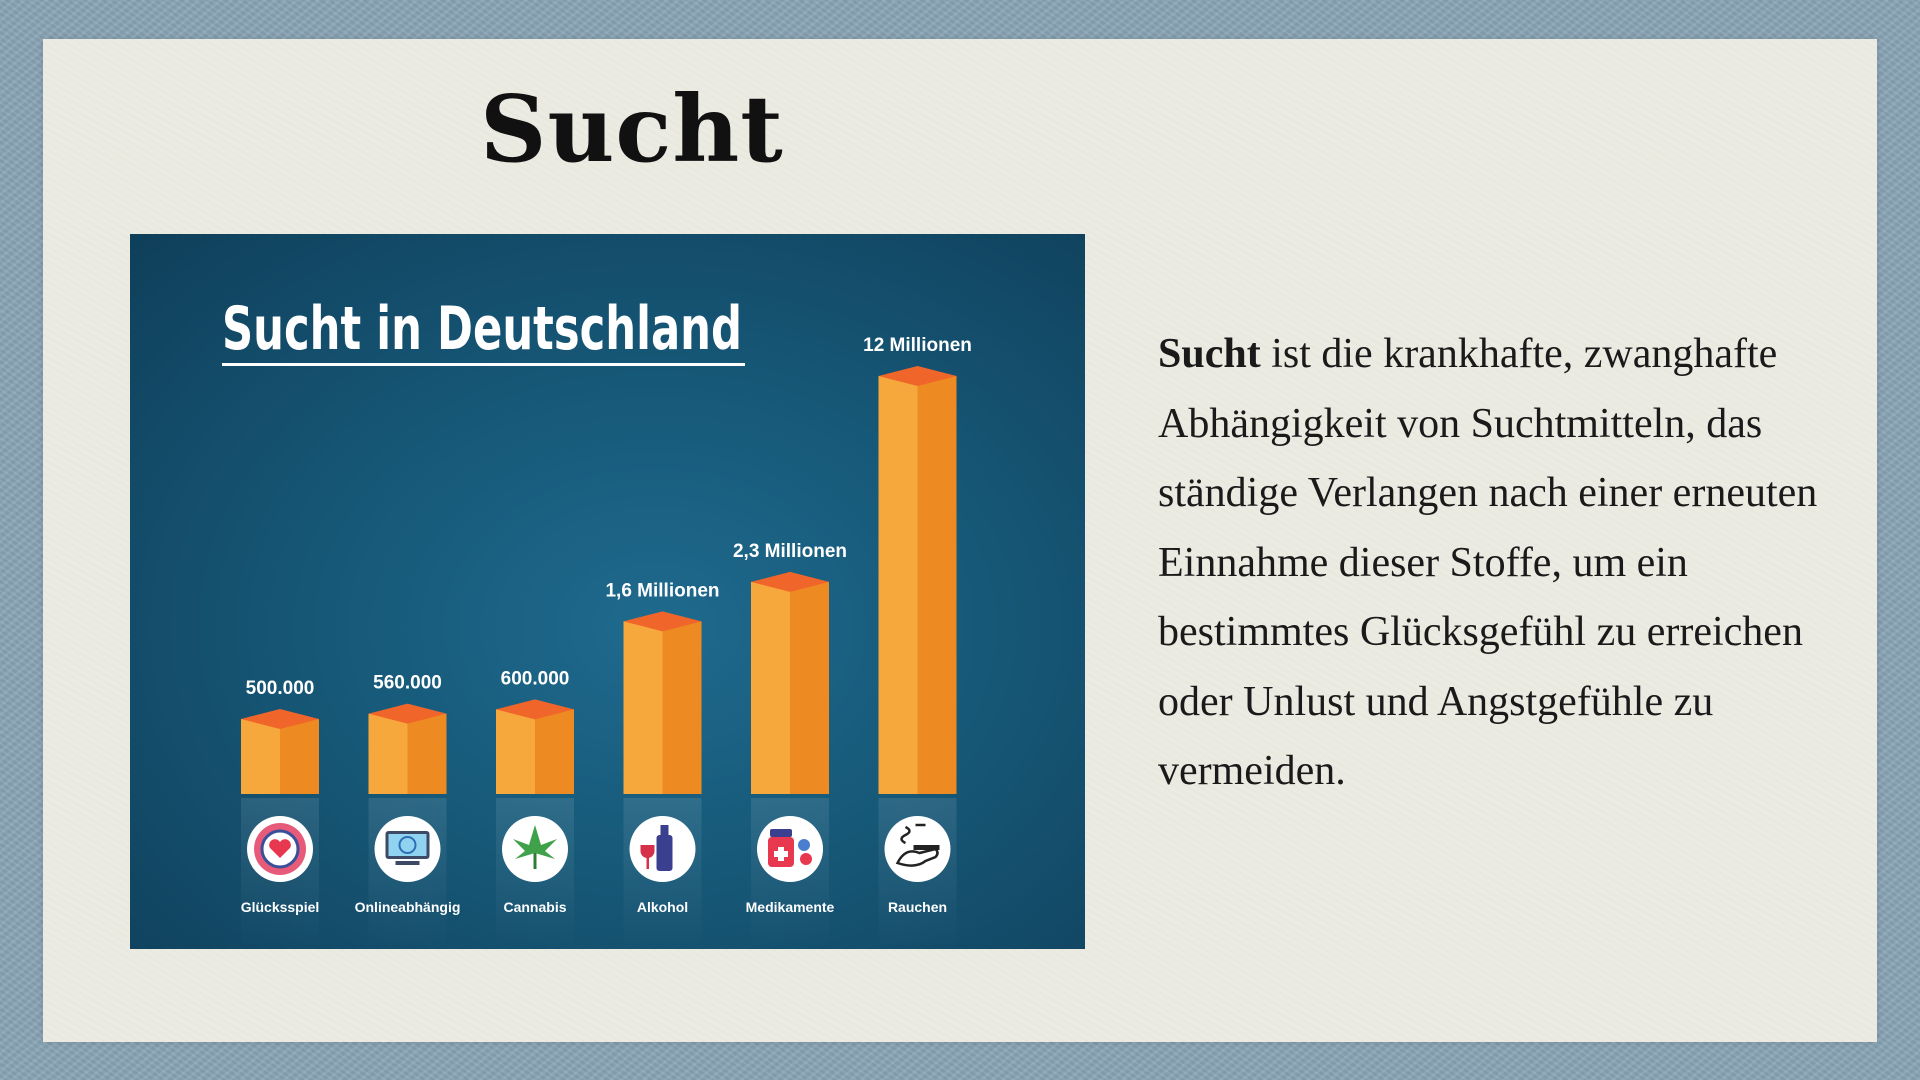  Describe the element at coordinates (662, 907) in the screenshot. I see `category-label: Alkohol` at that location.